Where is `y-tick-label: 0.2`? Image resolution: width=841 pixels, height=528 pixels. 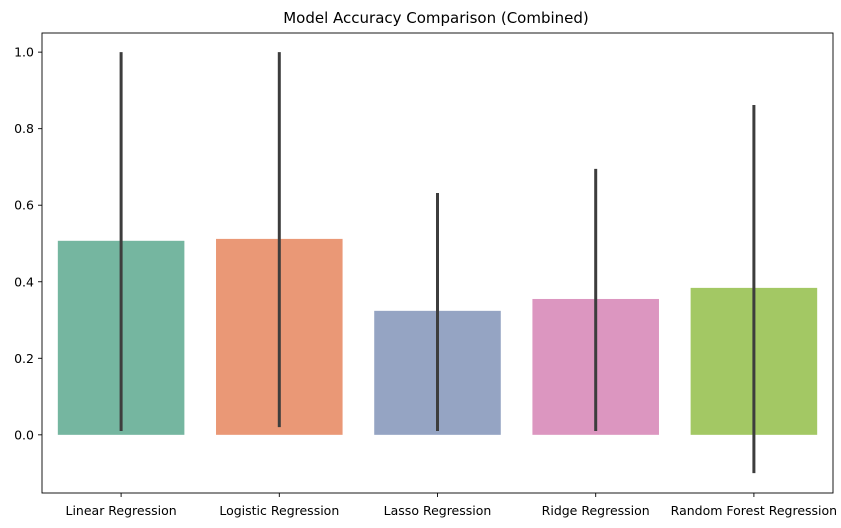
y-tick-label: 0.2 is located at coordinates (24, 358).